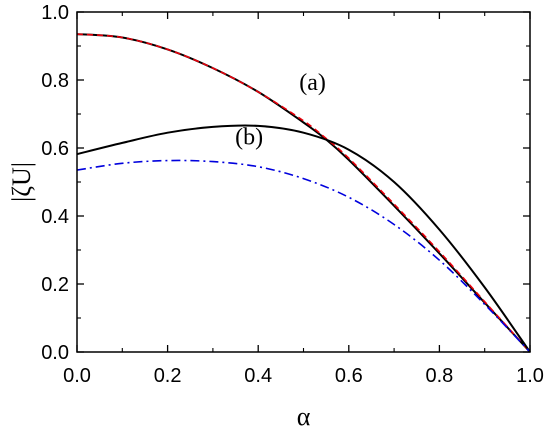  I want to click on y-tick-label: 0.0, so click(55, 353).